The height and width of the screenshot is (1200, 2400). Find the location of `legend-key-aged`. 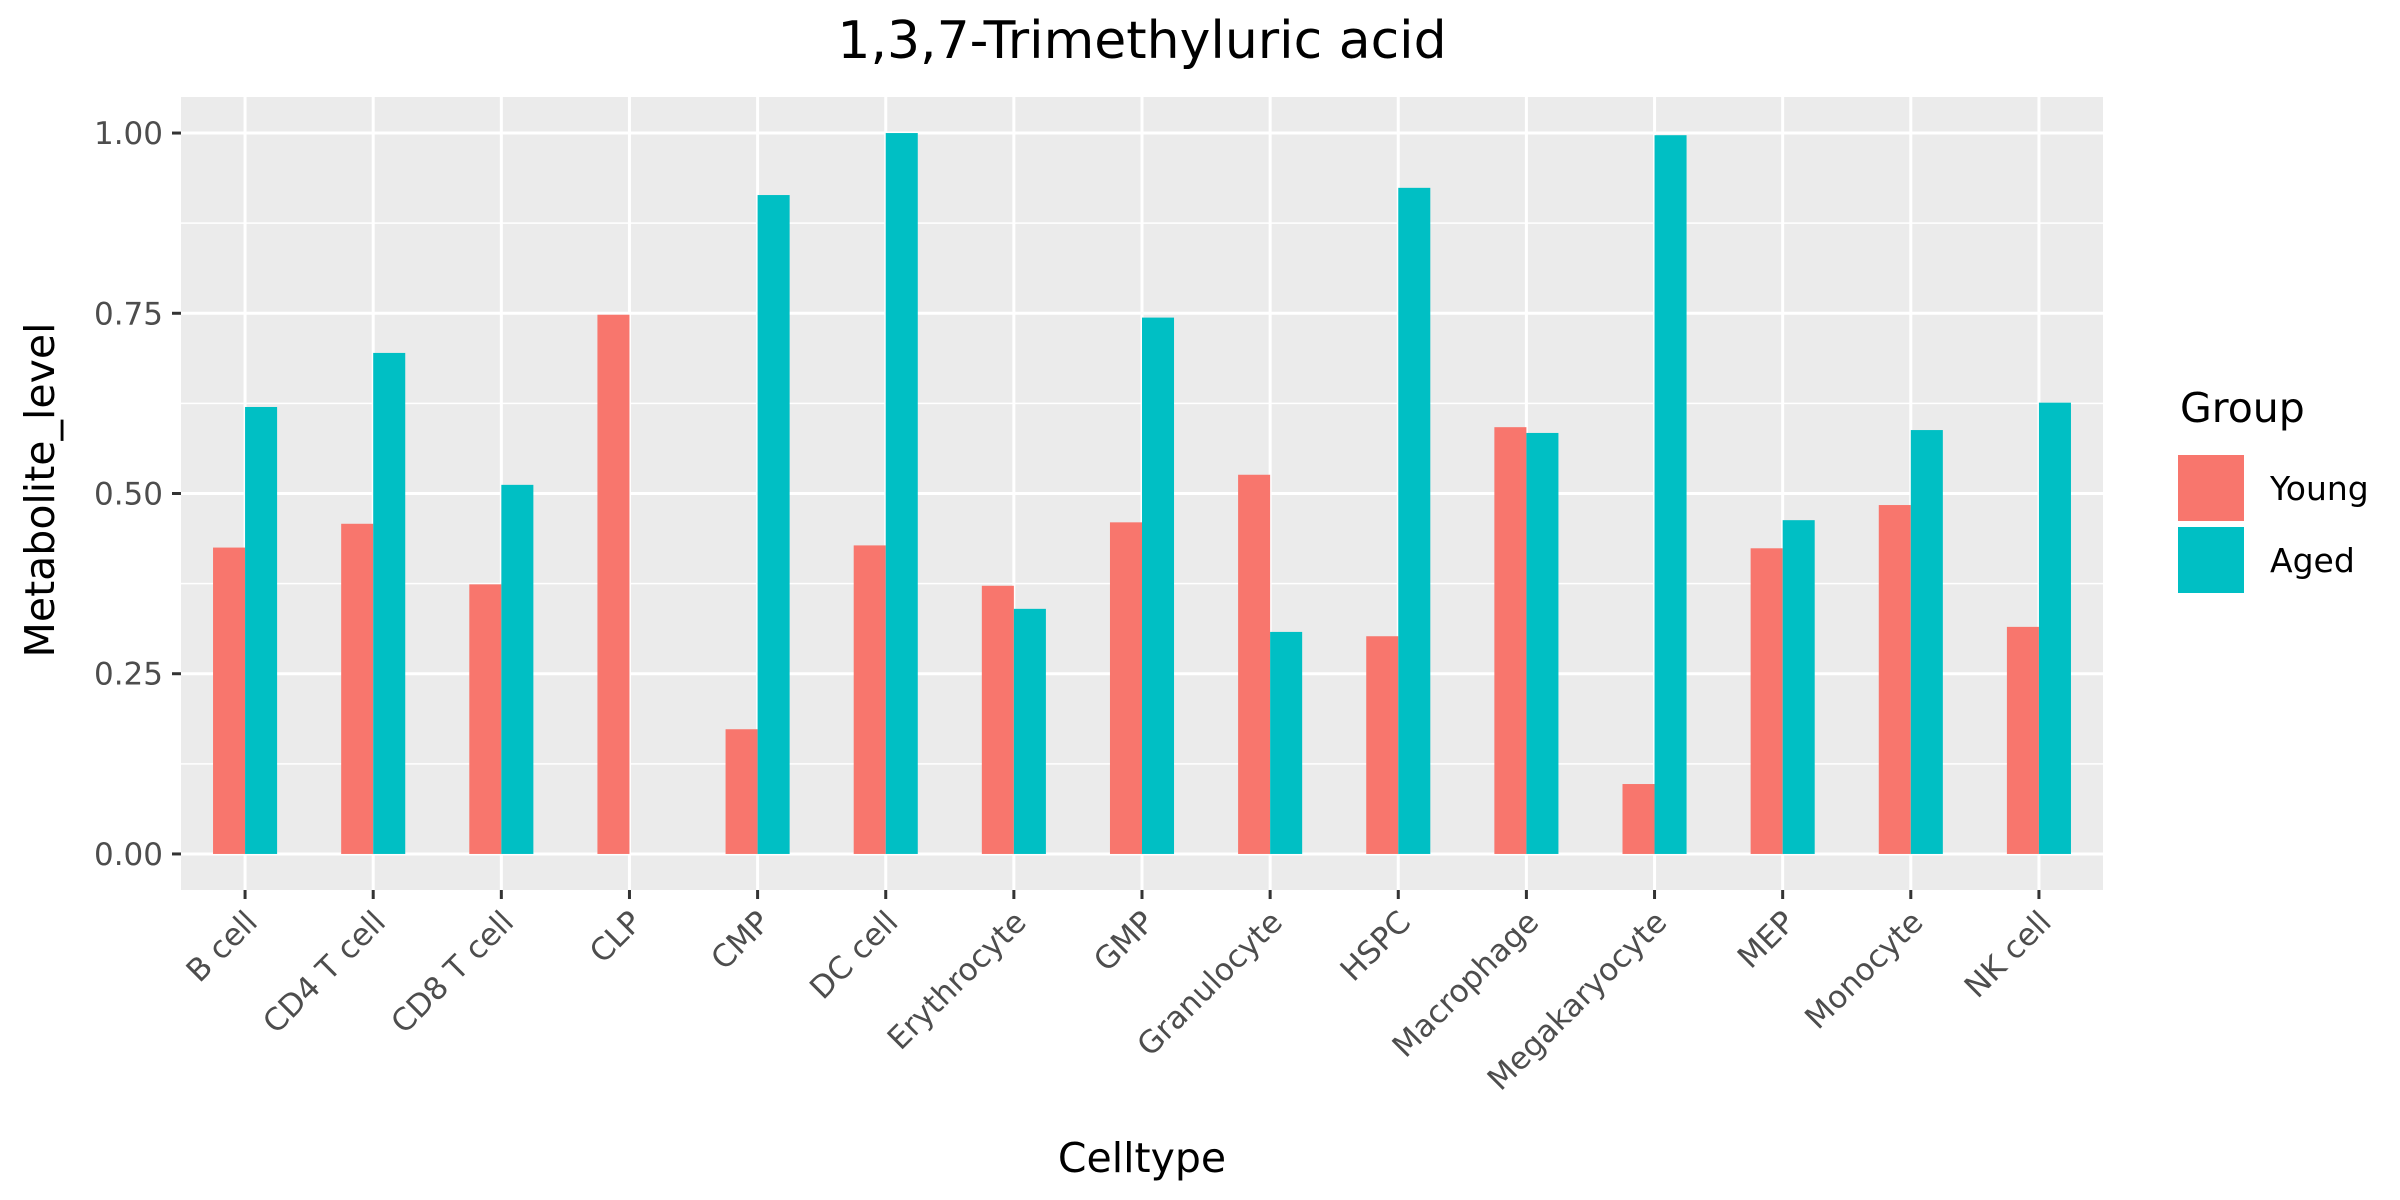

legend-key-aged is located at coordinates (2211, 560).